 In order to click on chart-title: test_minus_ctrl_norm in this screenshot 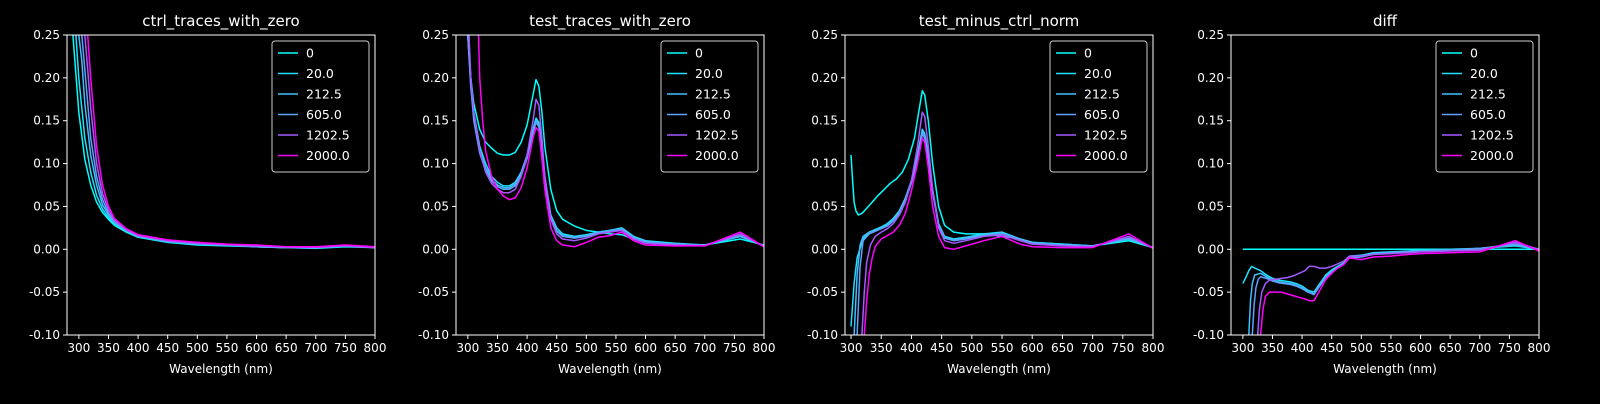, I will do `click(999, 21)`.